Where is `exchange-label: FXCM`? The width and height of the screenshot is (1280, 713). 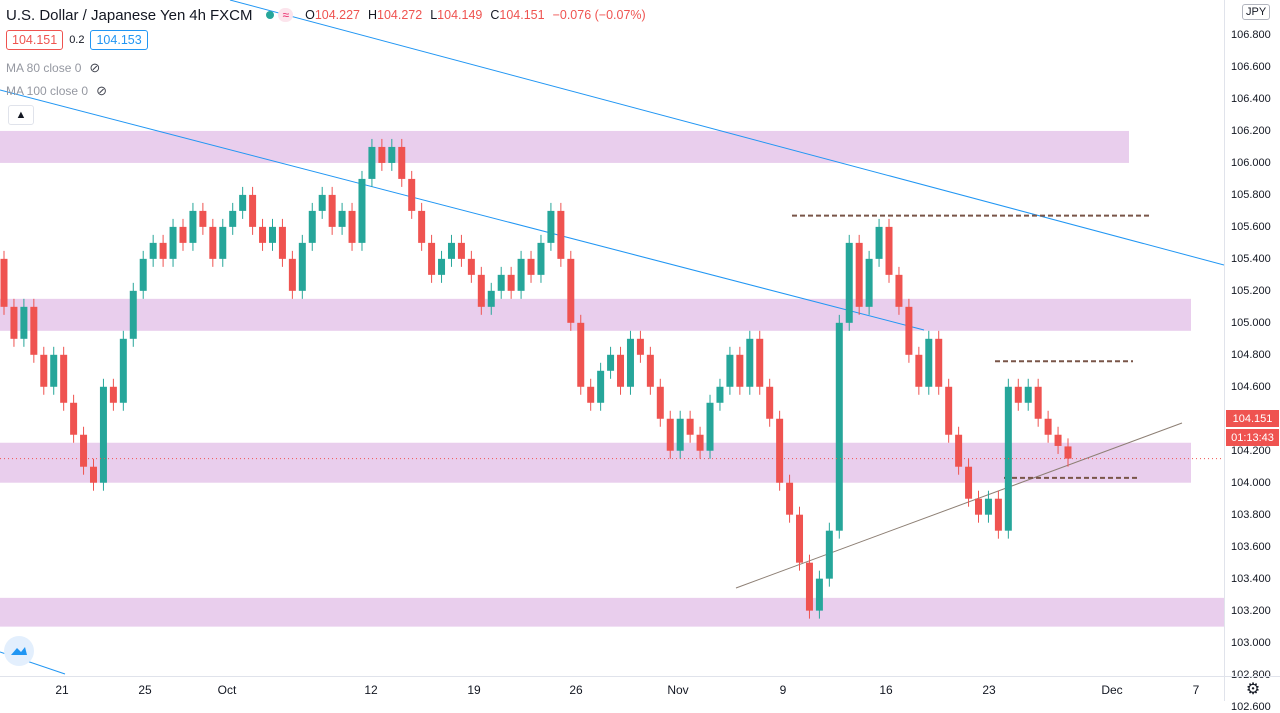 exchange-label: FXCM is located at coordinates (231, 15).